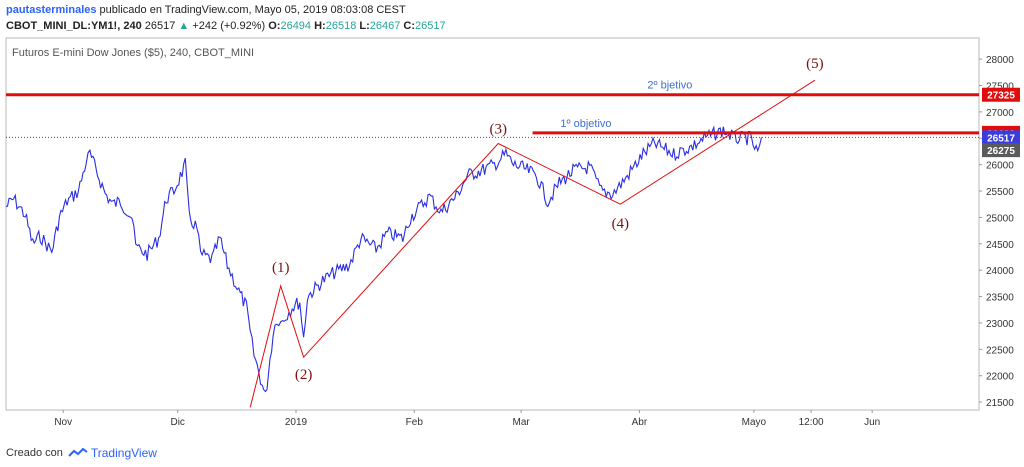  I want to click on x-tick-label: Feb, so click(415, 422).